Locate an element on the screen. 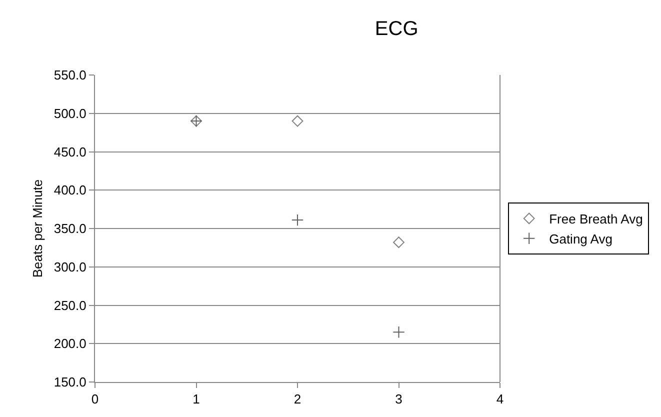 The image size is (661, 417). y-tick-label: 400.0 is located at coordinates (70, 190).